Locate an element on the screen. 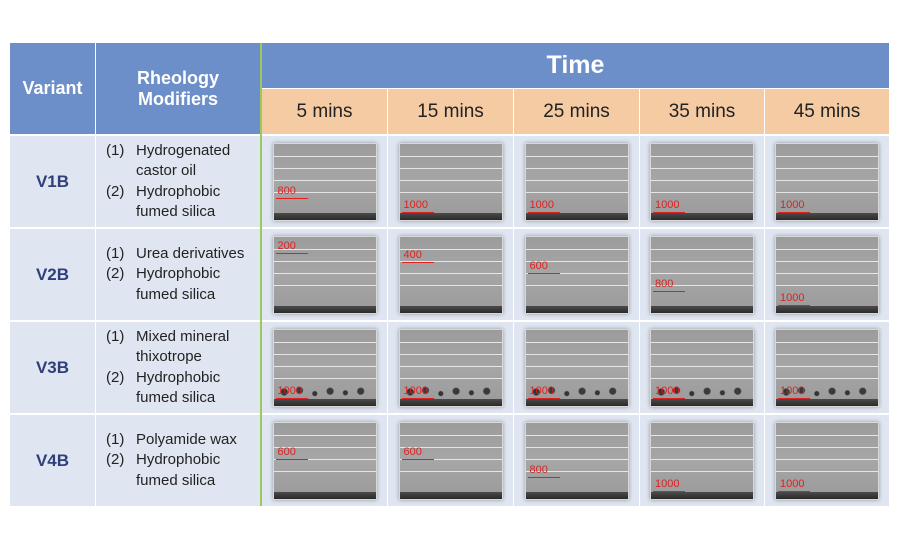 The image size is (900, 550). time-column-header: 35 mins is located at coordinates (702, 111).